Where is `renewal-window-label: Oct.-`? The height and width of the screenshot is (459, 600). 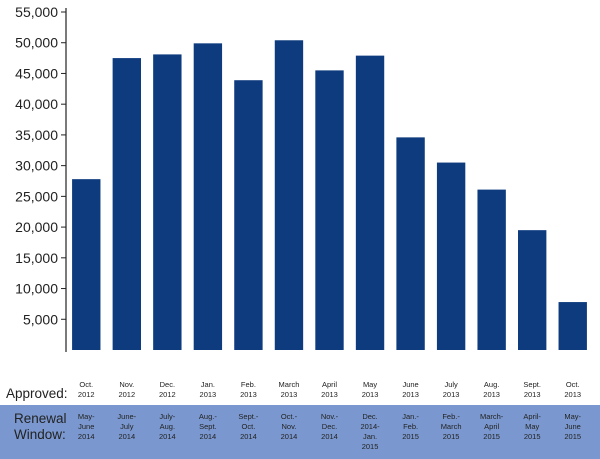
renewal-window-label: Oct.- is located at coordinates (289, 416).